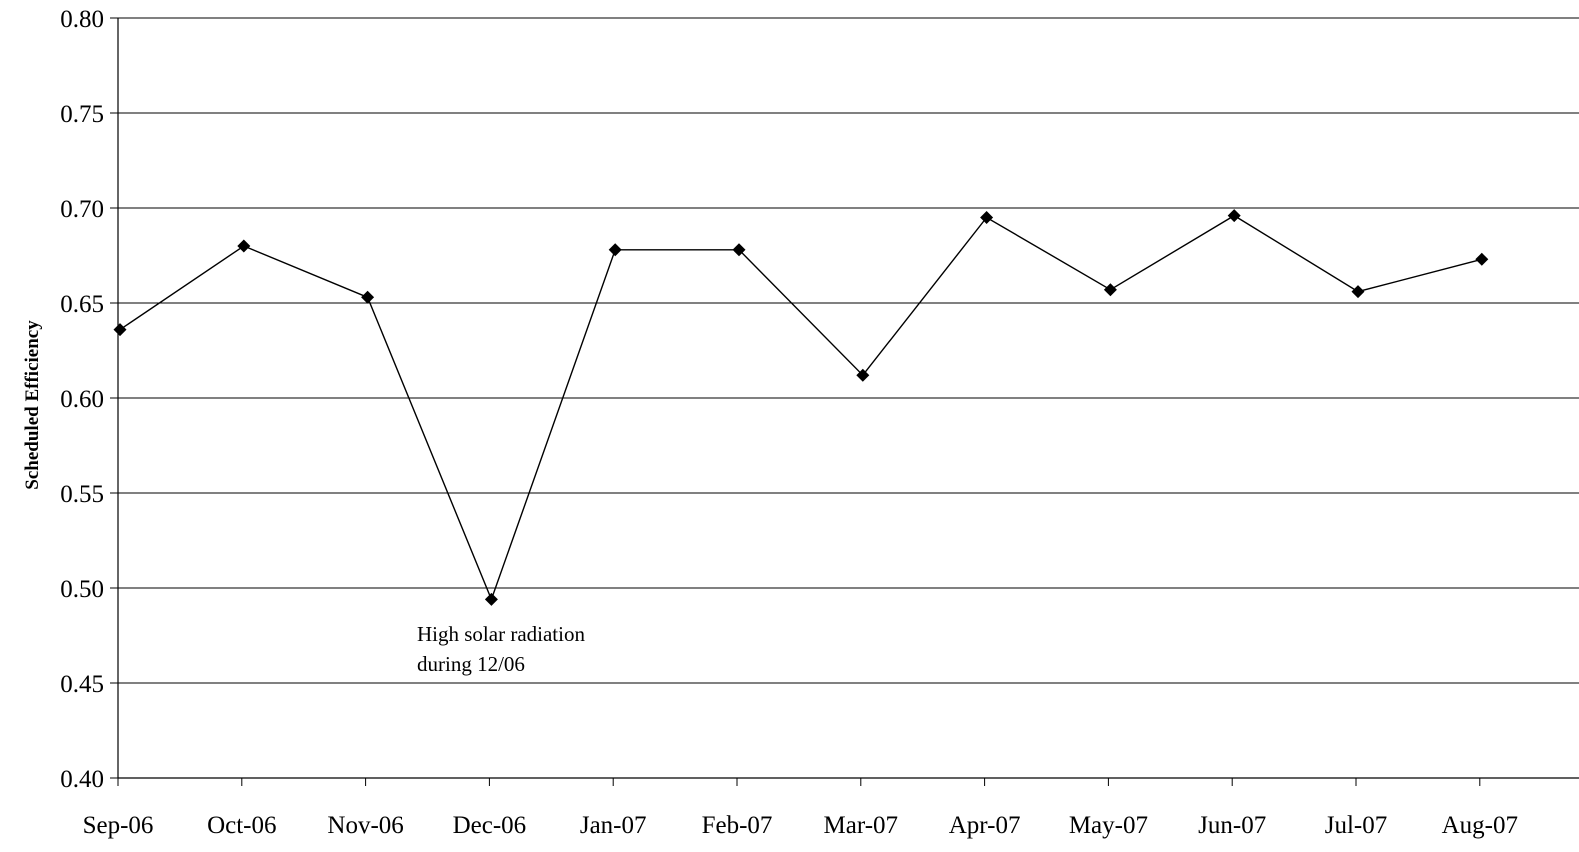 This screenshot has width=1579, height=852. What do you see at coordinates (613, 825) in the screenshot?
I see `x-tick-label: Jan-07` at bounding box center [613, 825].